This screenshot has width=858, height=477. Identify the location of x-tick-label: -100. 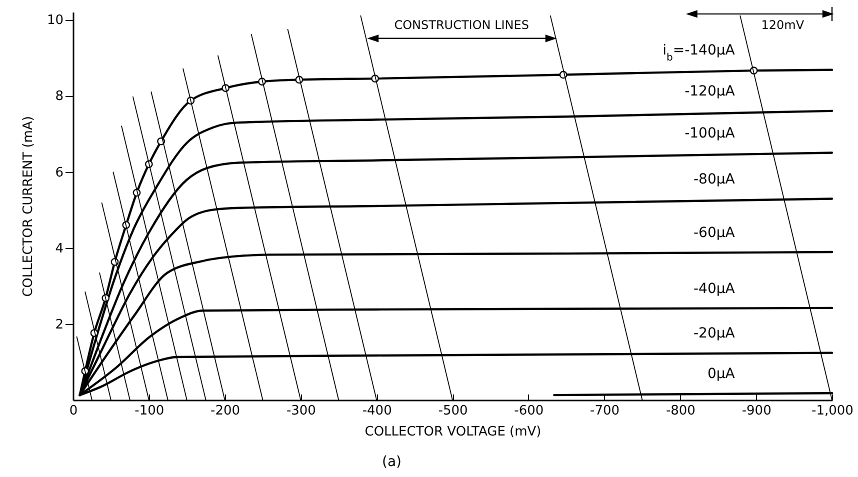
(149, 411).